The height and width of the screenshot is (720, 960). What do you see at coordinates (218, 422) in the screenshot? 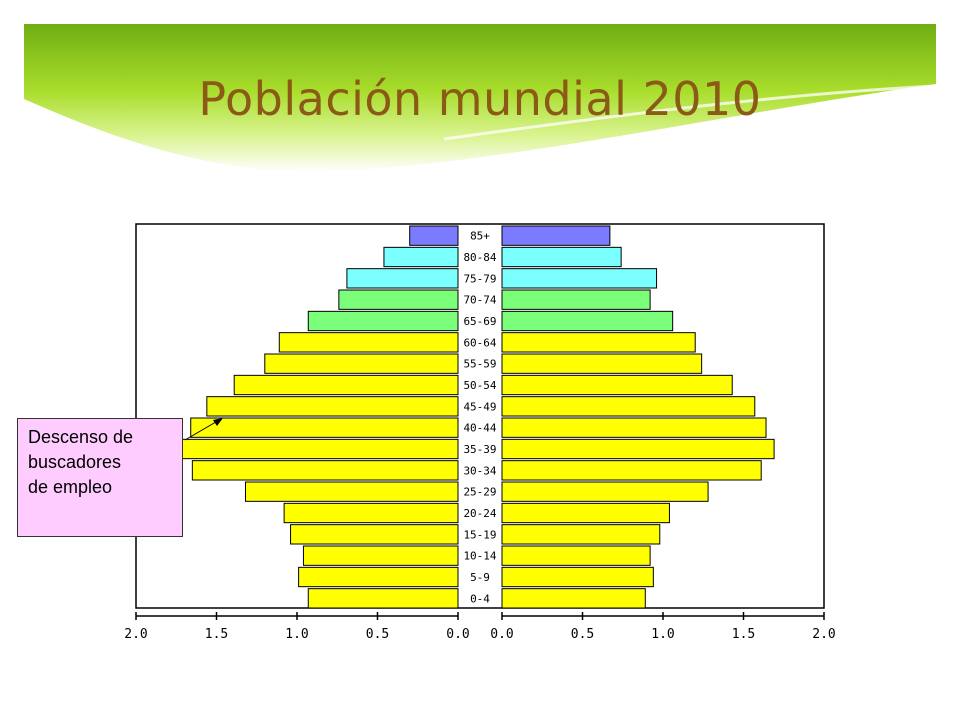
I see `callout-arrow-head` at bounding box center [218, 422].